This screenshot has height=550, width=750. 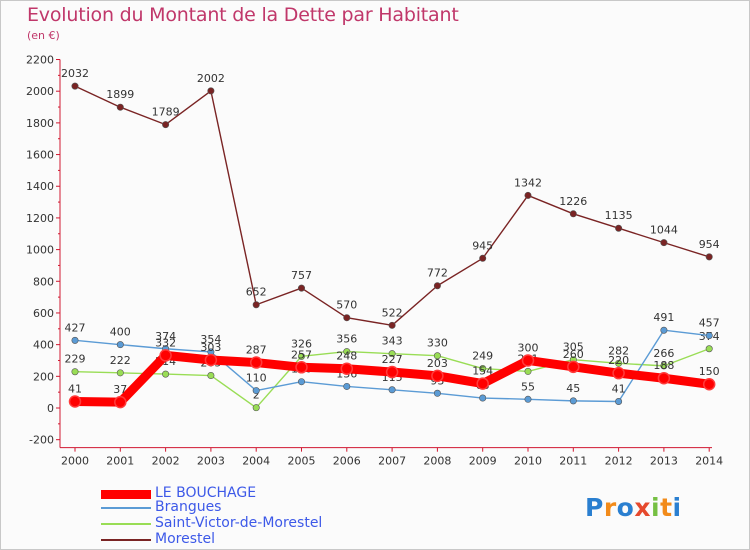 I want to click on data-label: 1899, so click(x=120, y=94).